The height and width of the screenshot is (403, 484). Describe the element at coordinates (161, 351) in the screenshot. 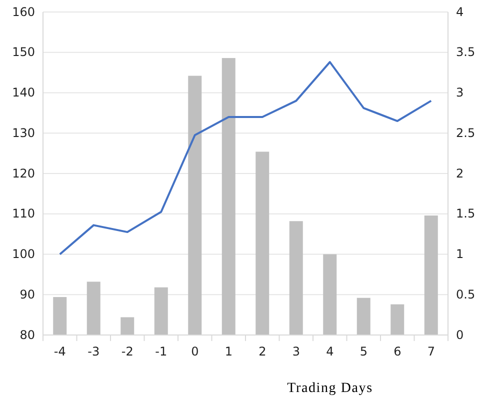

I see `x-tick-label: -1` at that location.